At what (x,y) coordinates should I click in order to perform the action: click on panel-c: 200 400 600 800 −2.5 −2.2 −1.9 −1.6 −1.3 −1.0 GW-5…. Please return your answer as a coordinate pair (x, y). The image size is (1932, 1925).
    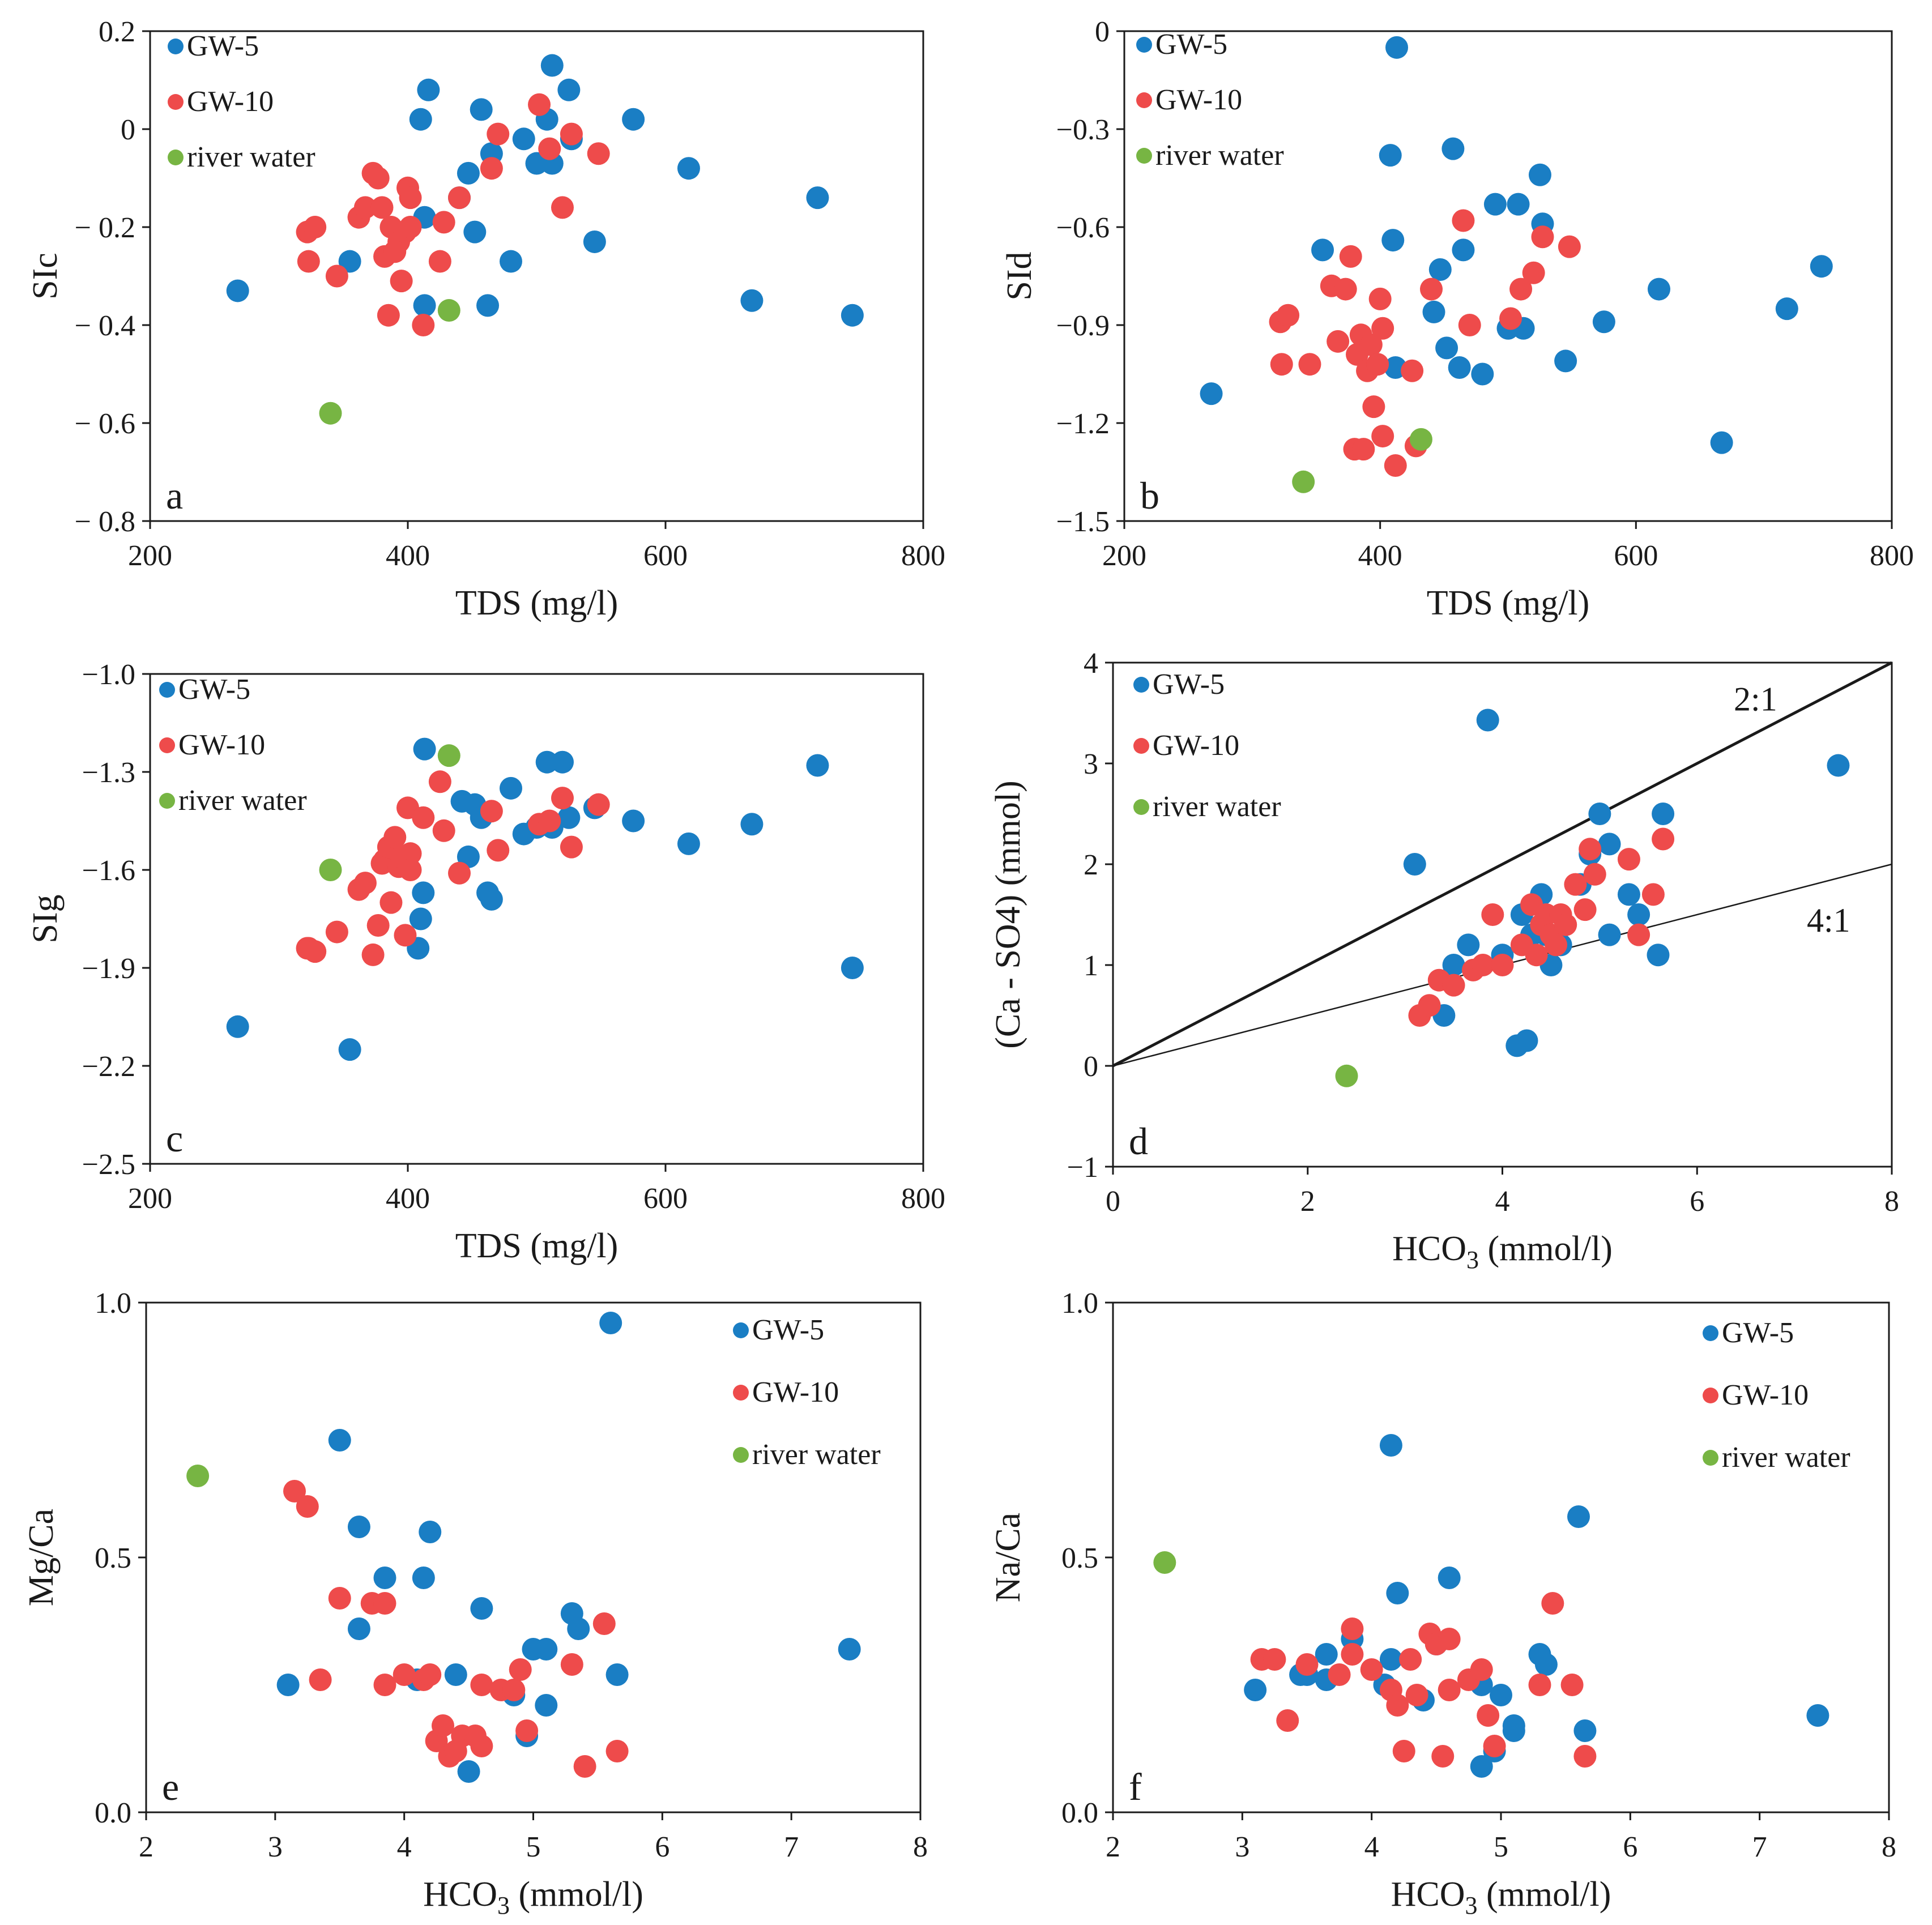
    Looking at the image, I should click on (485, 962).